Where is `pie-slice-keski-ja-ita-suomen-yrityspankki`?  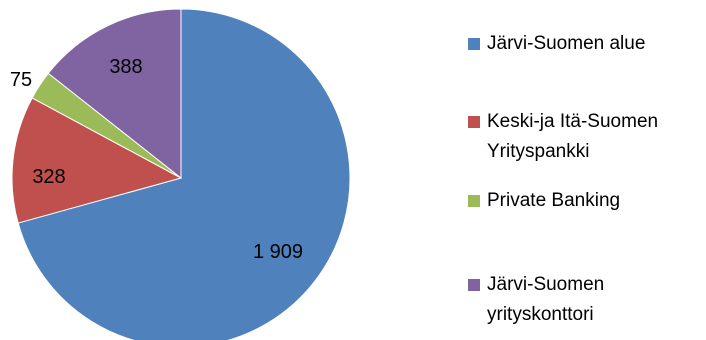 pie-slice-keski-ja-ita-suomen-yrityspankki is located at coordinates (97, 160).